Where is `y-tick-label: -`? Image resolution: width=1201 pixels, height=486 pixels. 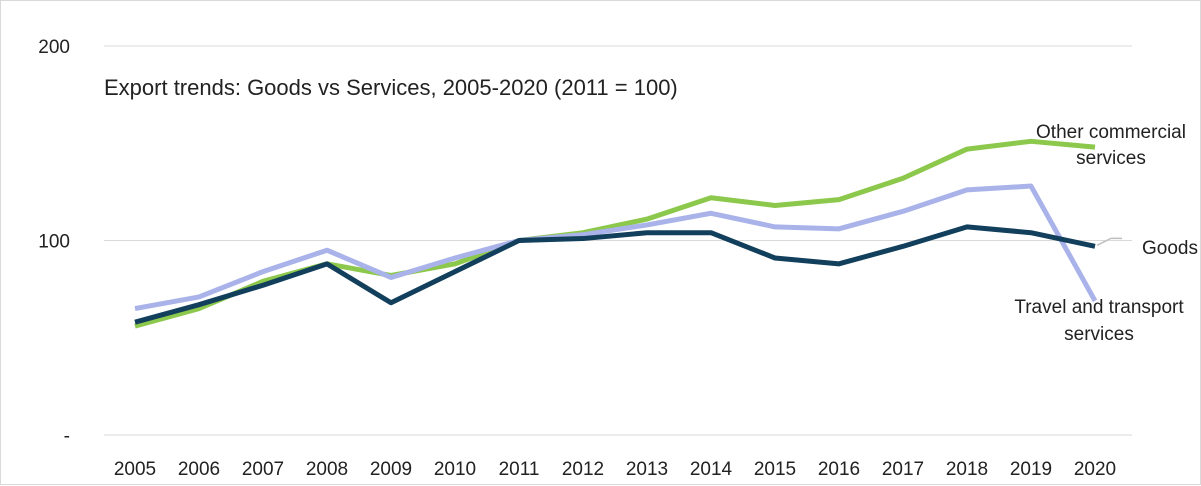
y-tick-label: - is located at coordinates (67, 436).